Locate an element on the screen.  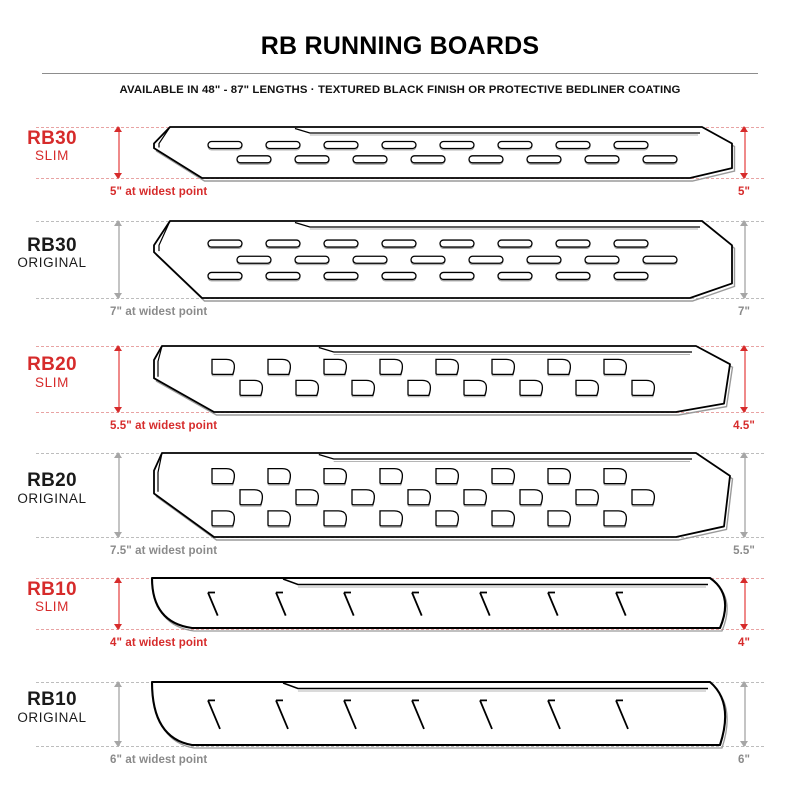
height-dimension-label: 5" is located at coordinates (744, 192).